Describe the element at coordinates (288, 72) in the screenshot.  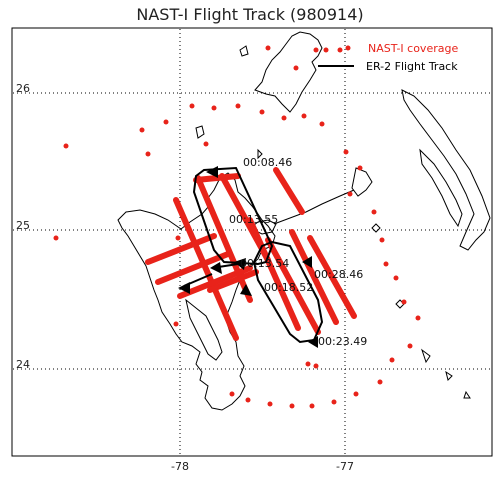
I see `berry-islands-coast` at that location.